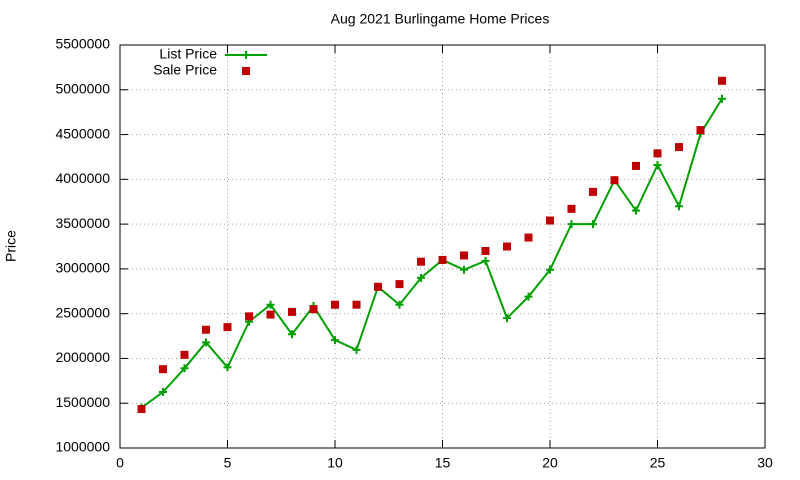 The width and height of the screenshot is (800, 480). I want to click on x-tick-label: 25, so click(658, 463).